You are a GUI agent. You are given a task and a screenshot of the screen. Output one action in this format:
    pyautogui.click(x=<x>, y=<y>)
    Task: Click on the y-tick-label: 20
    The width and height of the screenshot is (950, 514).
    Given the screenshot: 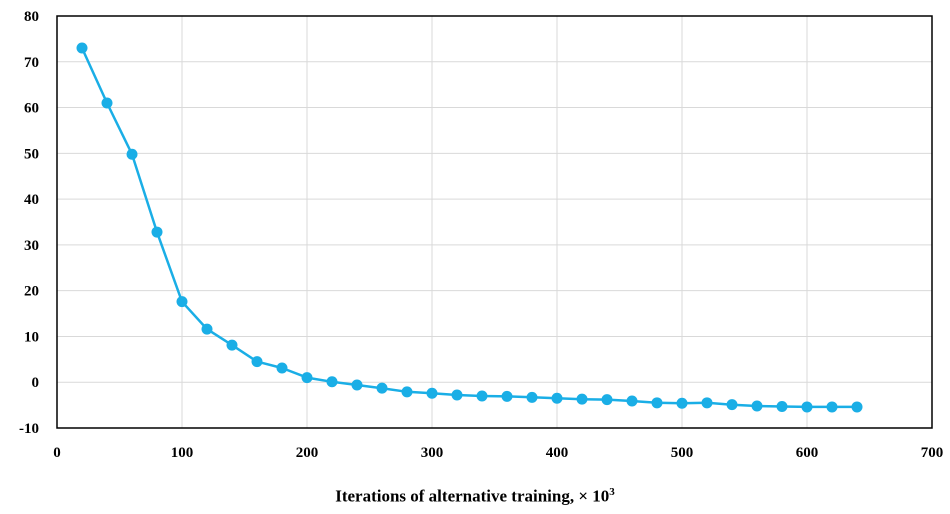 What is the action you would take?
    pyautogui.click(x=31, y=292)
    